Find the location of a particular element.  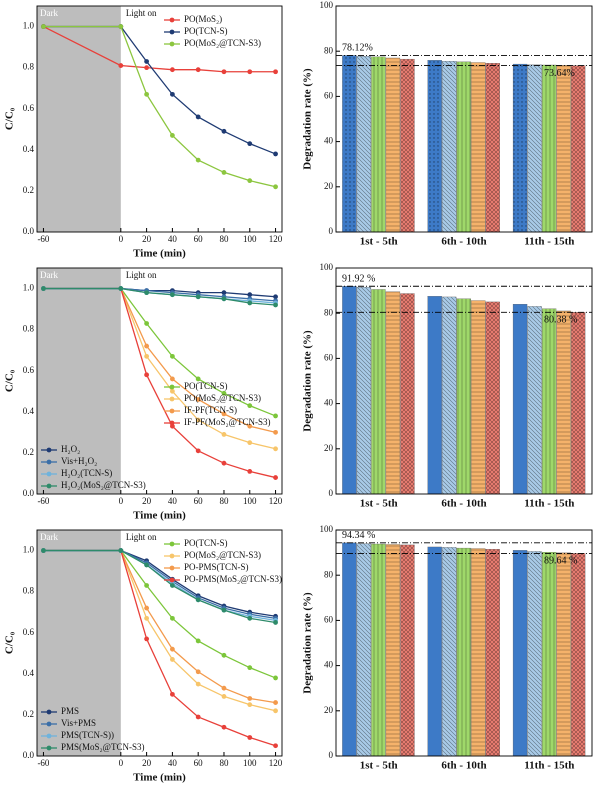

x-tick-label: 40 is located at coordinates (173, 763).